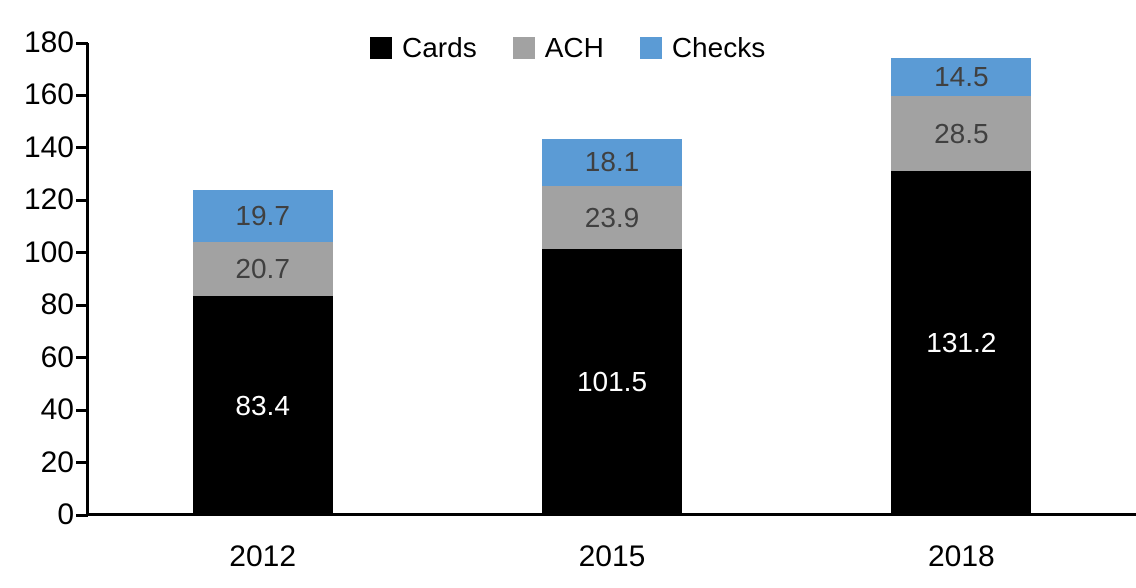 Image resolution: width=1136 pixels, height=588 pixels. I want to click on bar-value-label: 83.4, so click(262, 405).